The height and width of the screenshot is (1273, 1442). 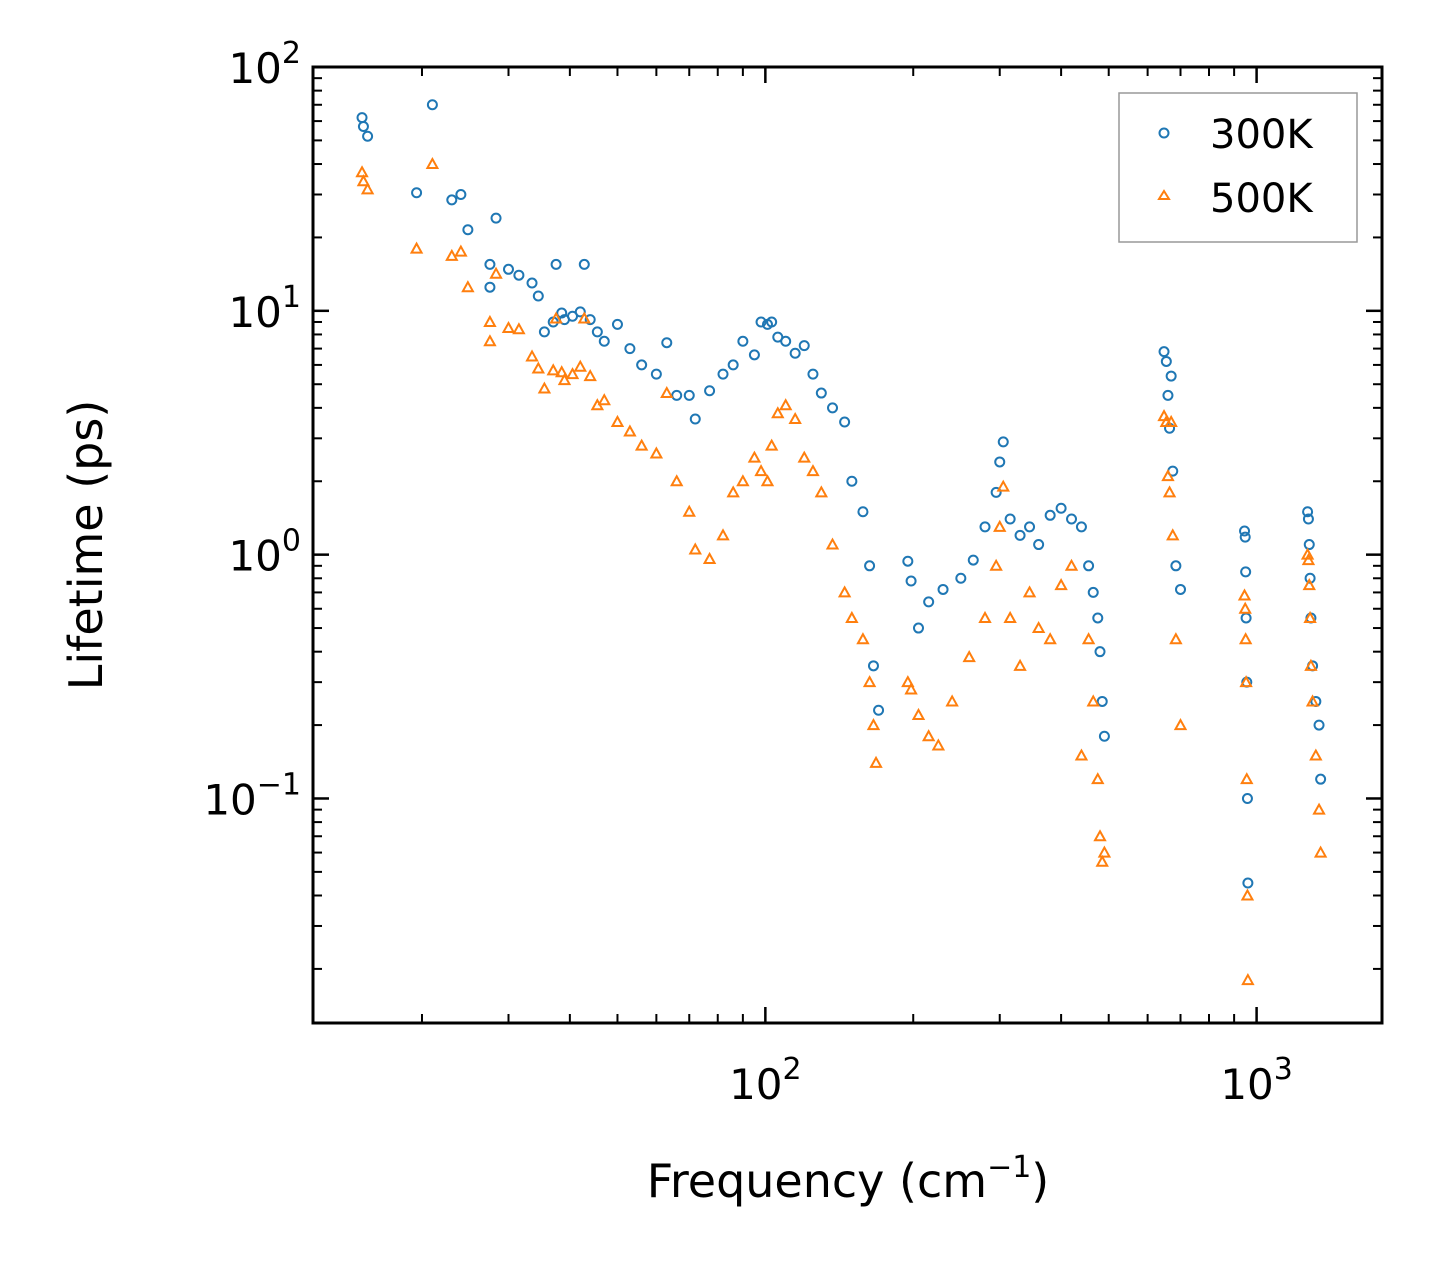 I want to click on y-tick-exponent: 1, so click(x=291, y=297).